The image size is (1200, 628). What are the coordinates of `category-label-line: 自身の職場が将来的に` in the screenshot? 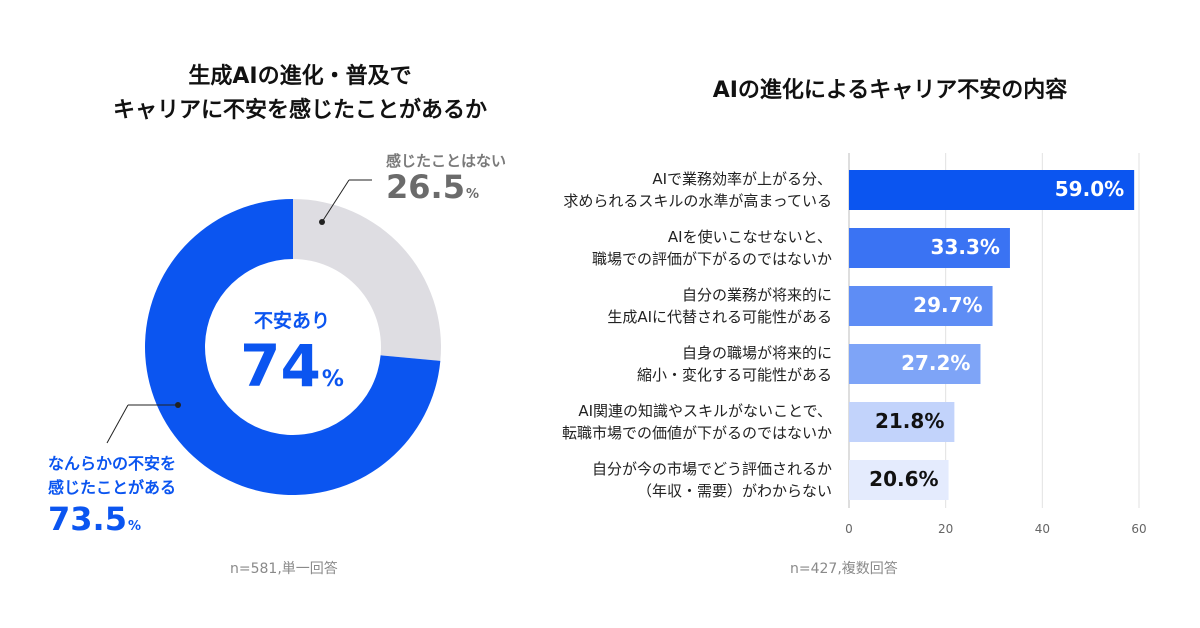 It's located at (756, 353).